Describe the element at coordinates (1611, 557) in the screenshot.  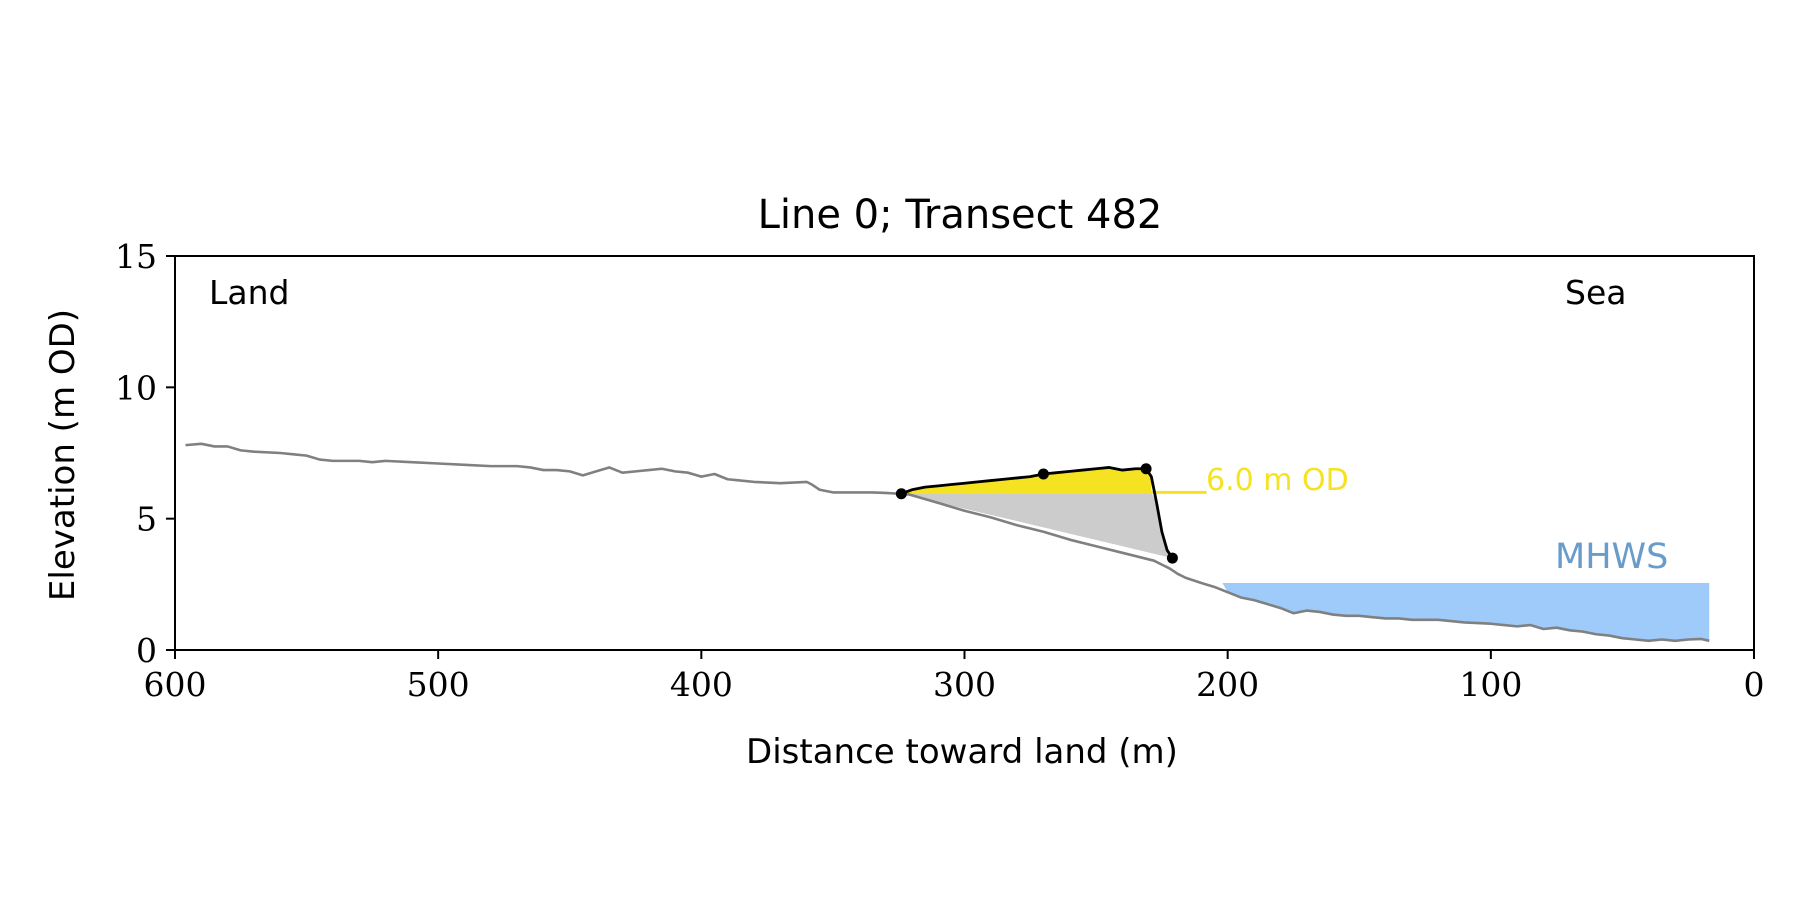
I see `mhws-label: MHWS` at that location.